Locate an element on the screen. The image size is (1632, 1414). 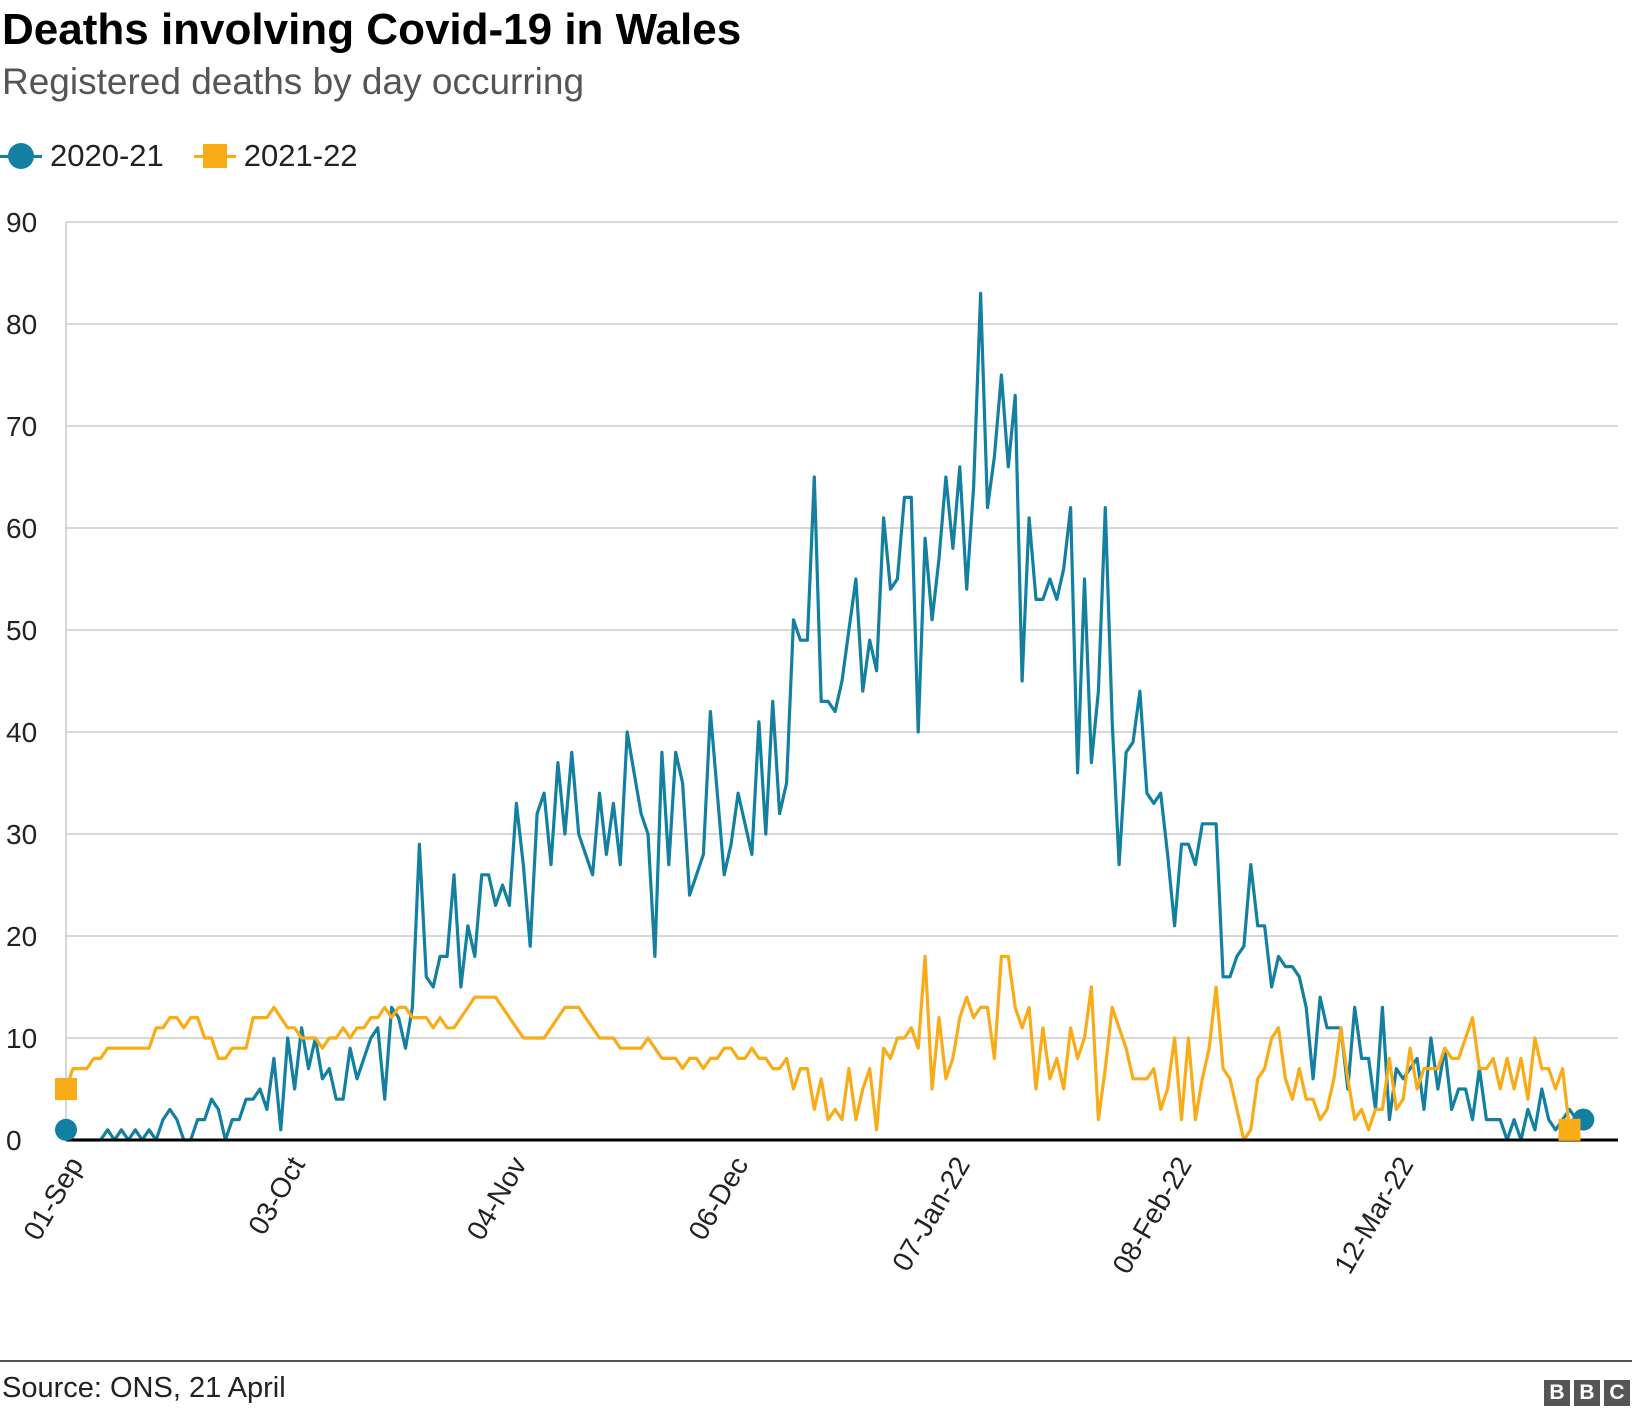
y-tick-label: 90 is located at coordinates (21, 222).